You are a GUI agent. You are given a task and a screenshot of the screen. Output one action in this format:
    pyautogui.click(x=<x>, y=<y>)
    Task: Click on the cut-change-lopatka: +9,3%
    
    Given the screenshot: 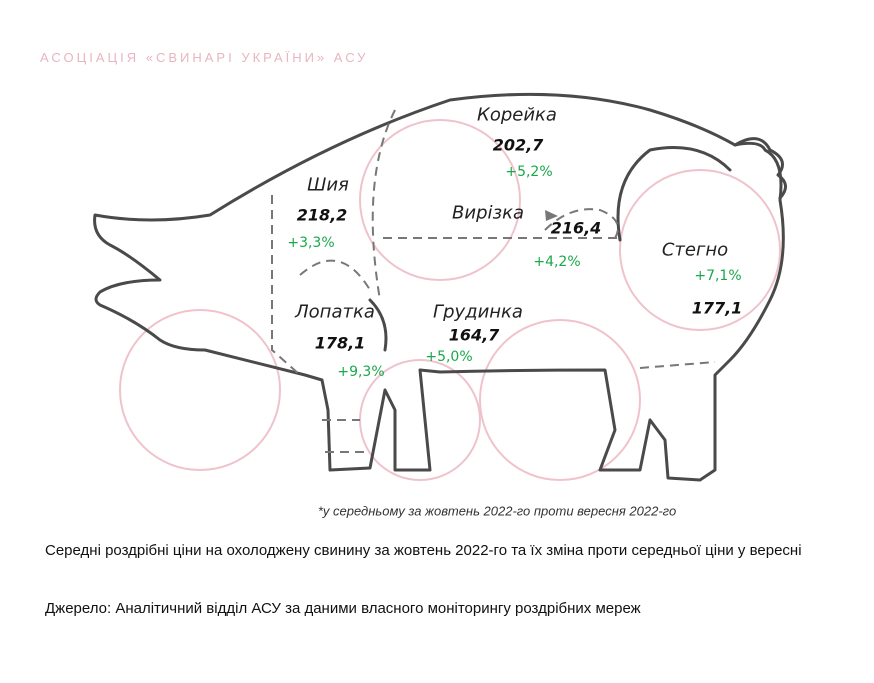 What is the action you would take?
    pyautogui.click(x=361, y=372)
    